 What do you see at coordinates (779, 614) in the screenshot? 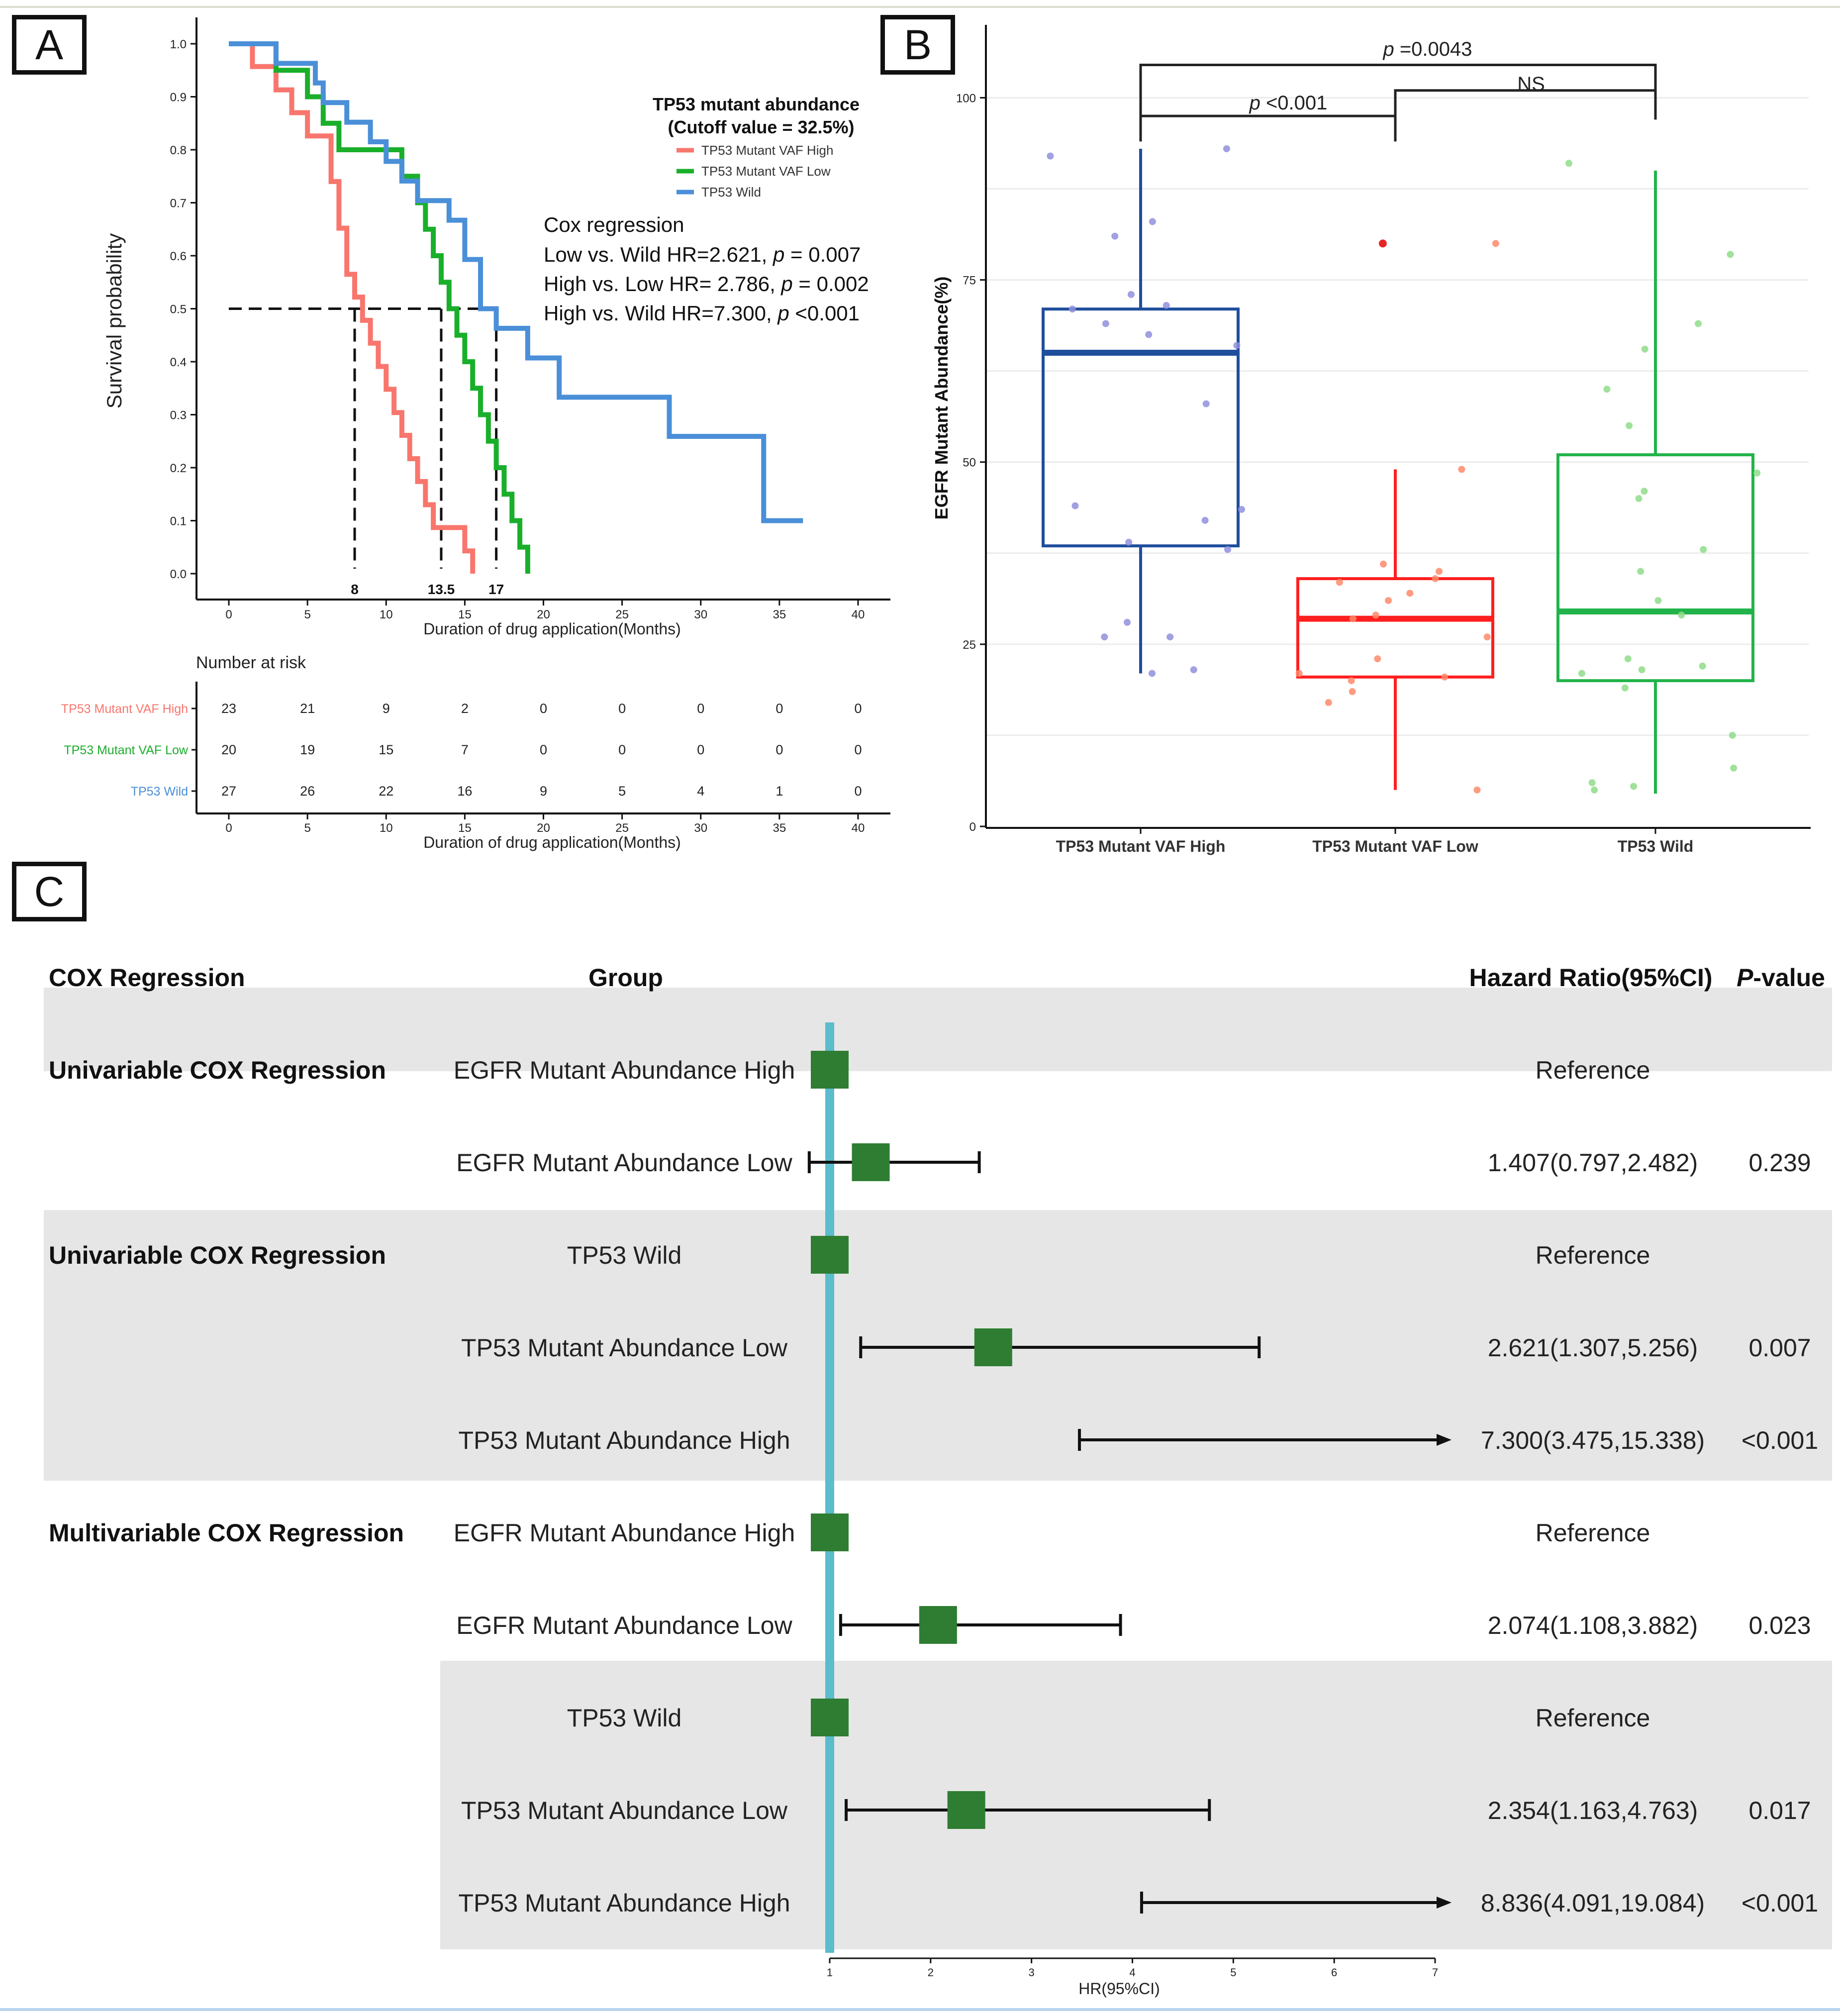
I see `km-x-tick-label: 35` at bounding box center [779, 614].